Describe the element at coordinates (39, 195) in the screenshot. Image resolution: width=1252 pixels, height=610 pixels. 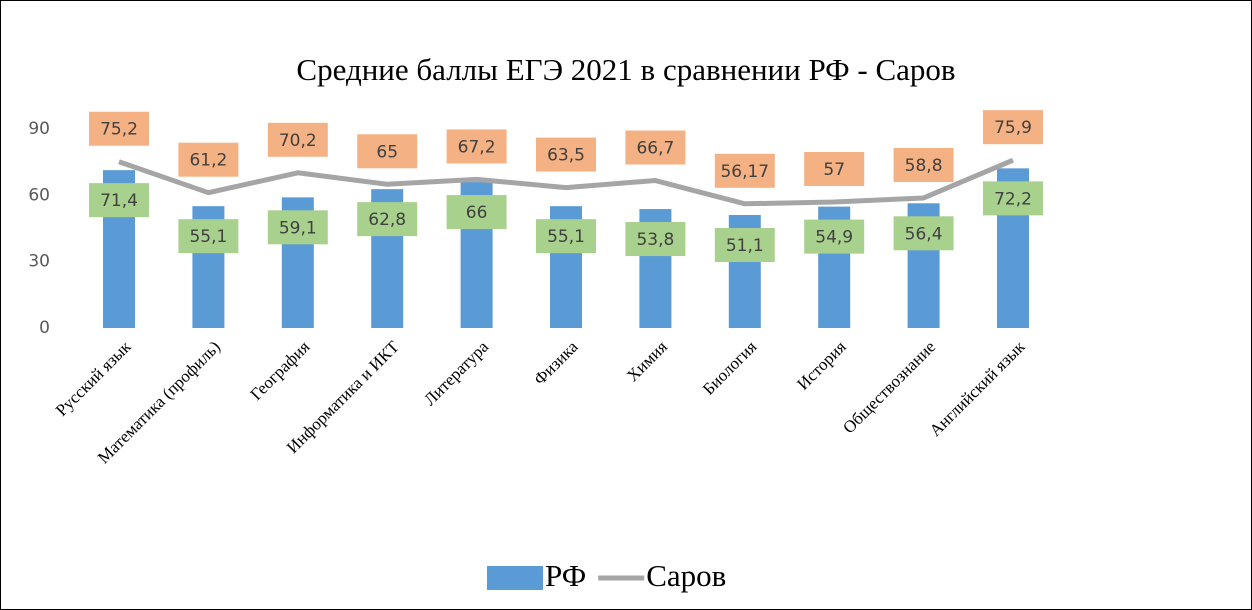
I see `y-tick-label: 60` at that location.